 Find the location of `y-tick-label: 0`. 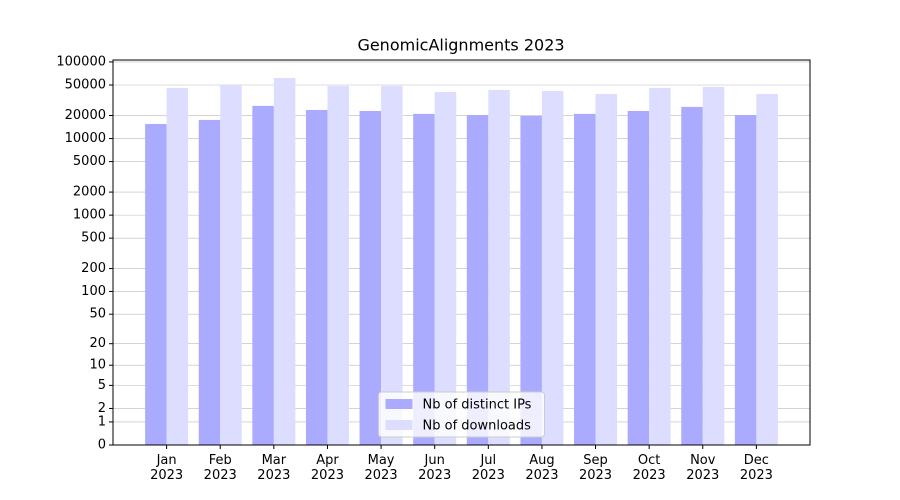

y-tick-label: 0 is located at coordinates (102, 445).